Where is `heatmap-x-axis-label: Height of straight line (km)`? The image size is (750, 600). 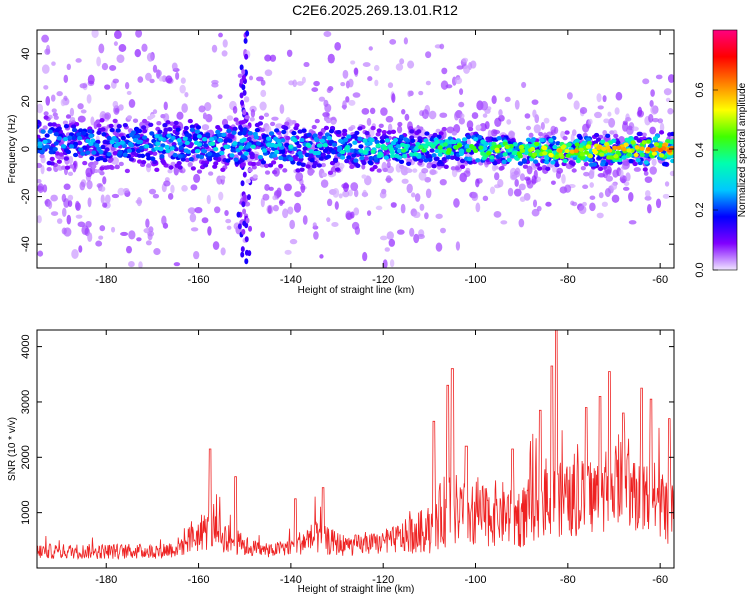
heatmap-x-axis-label: Height of straight line (km) is located at coordinates (356, 290).